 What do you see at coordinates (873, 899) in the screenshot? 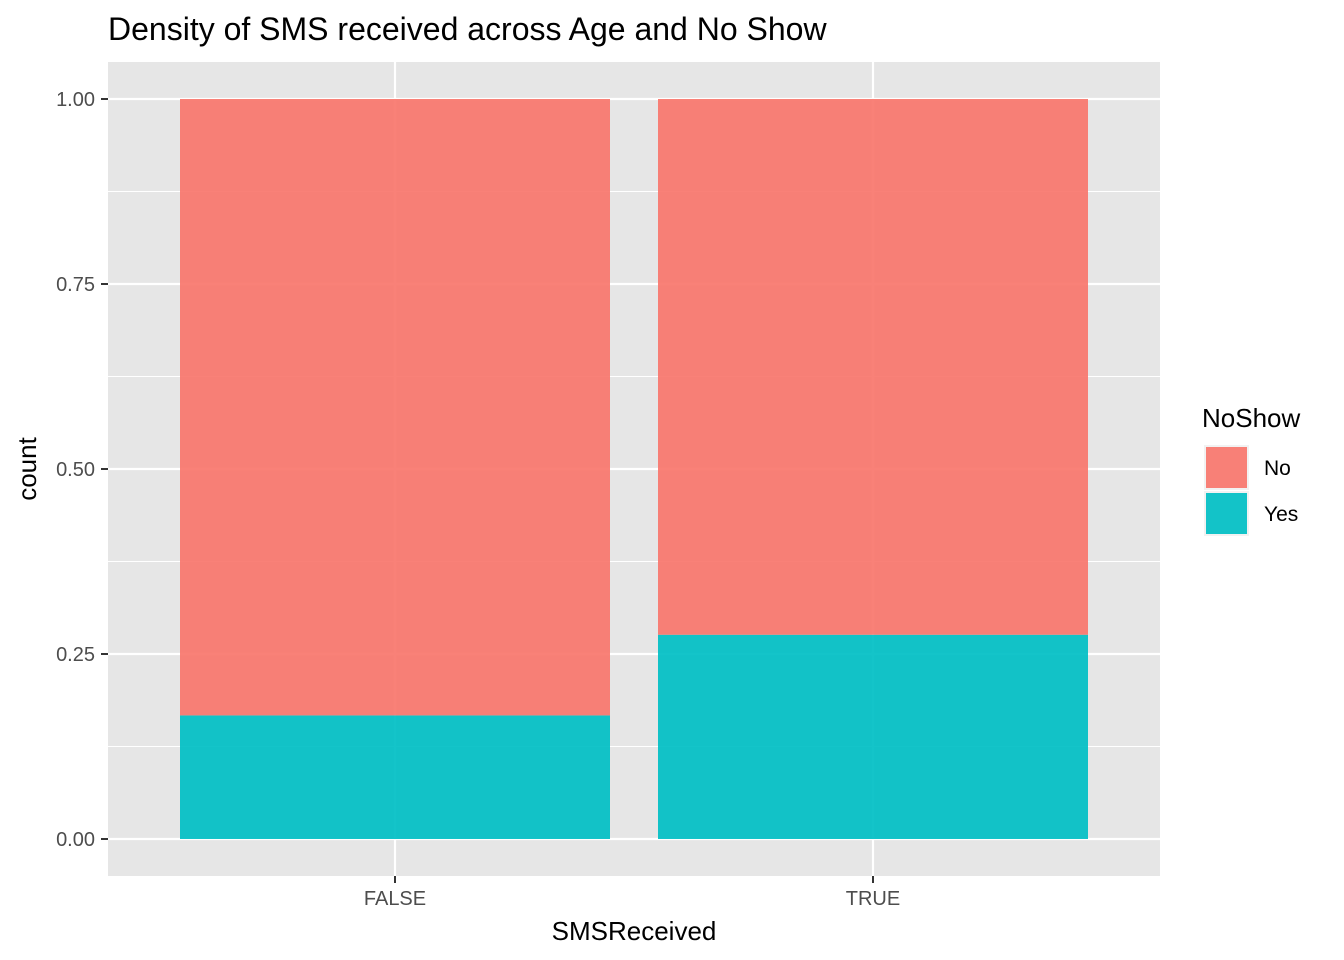
I see `x-tick-label: TRUE` at bounding box center [873, 899].